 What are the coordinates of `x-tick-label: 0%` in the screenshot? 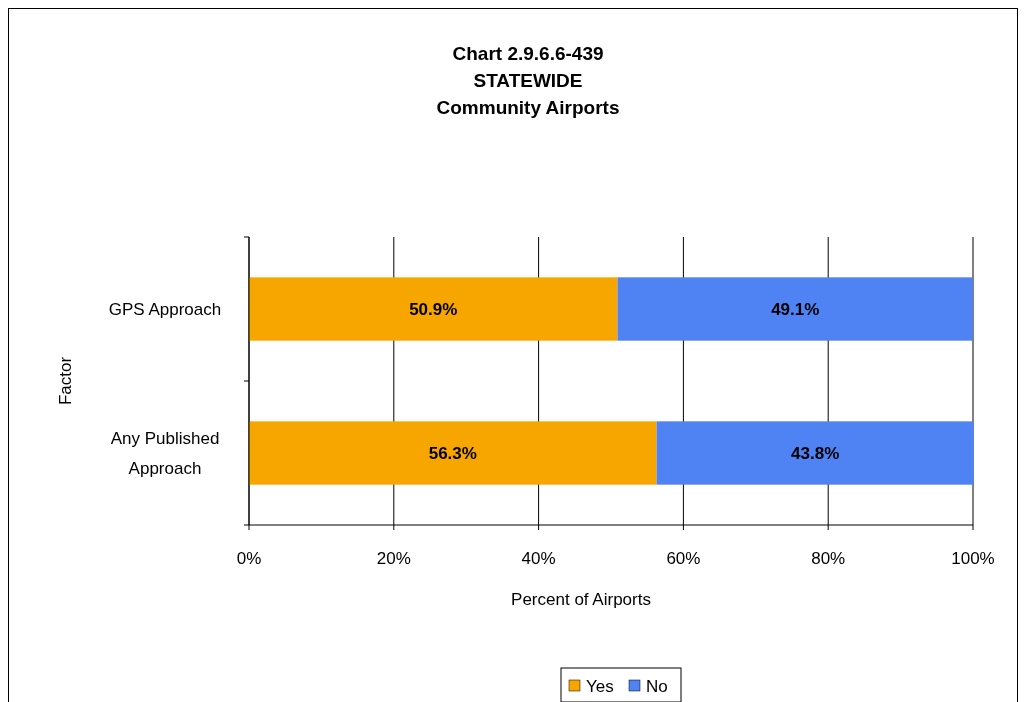 It's located at (249, 558).